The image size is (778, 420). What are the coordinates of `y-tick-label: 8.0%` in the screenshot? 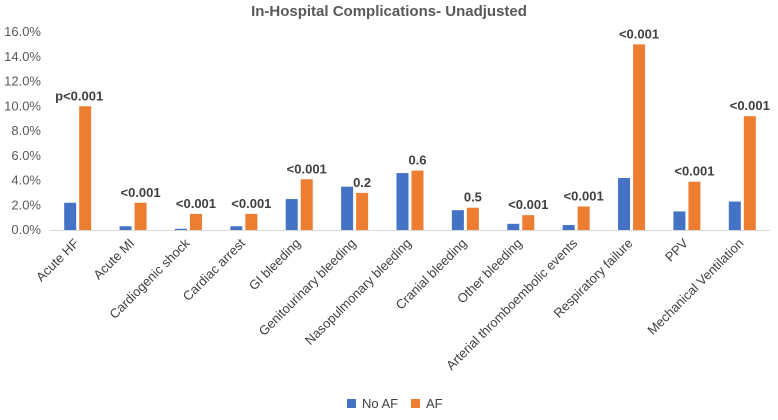 It's located at (26, 130).